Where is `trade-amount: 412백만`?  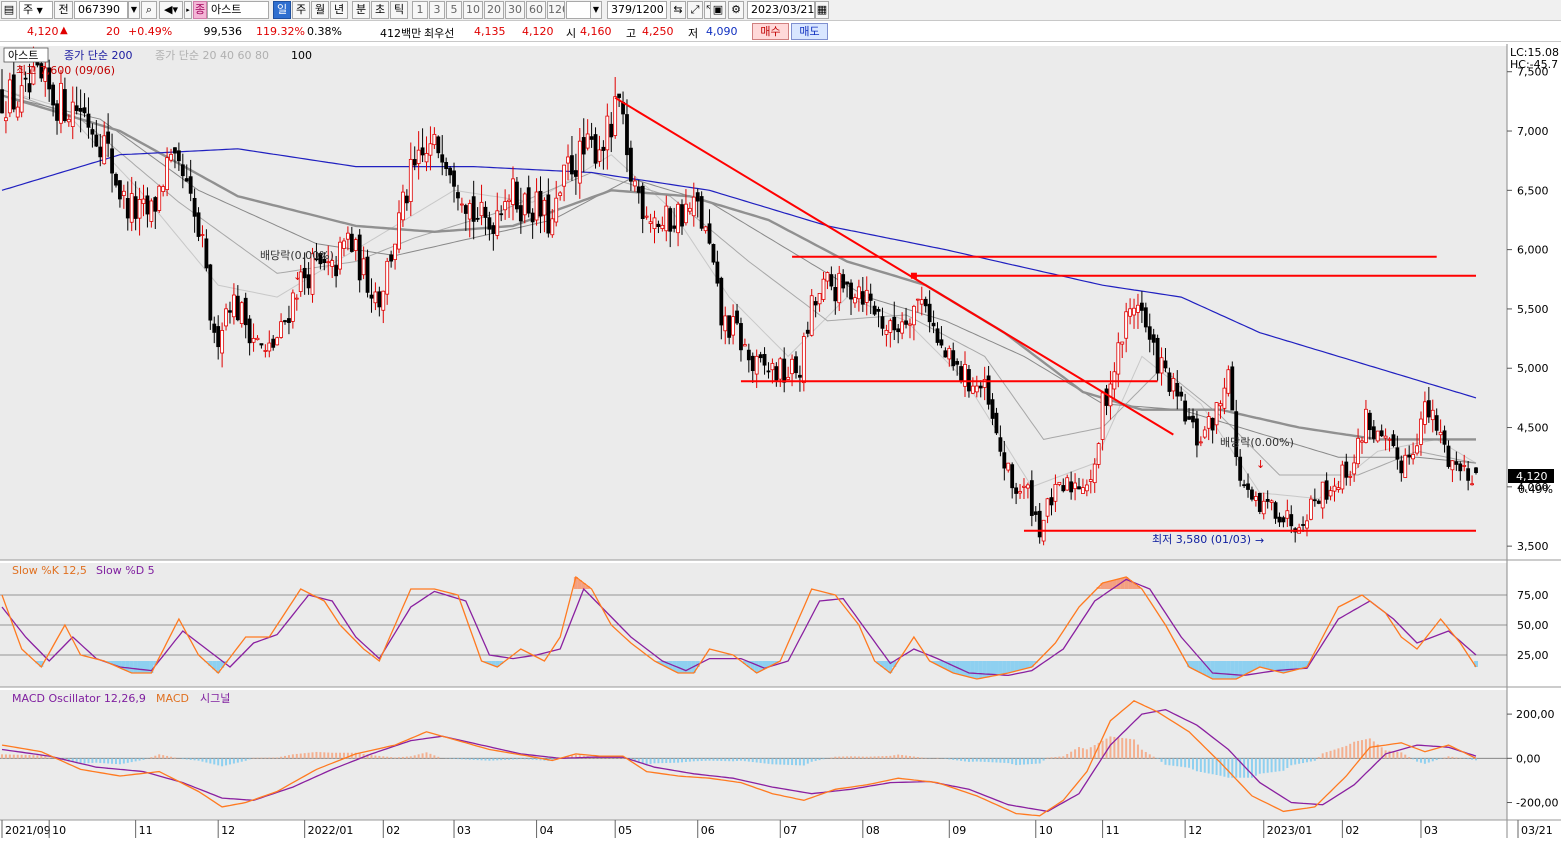 trade-amount: 412백만 is located at coordinates (401, 33).